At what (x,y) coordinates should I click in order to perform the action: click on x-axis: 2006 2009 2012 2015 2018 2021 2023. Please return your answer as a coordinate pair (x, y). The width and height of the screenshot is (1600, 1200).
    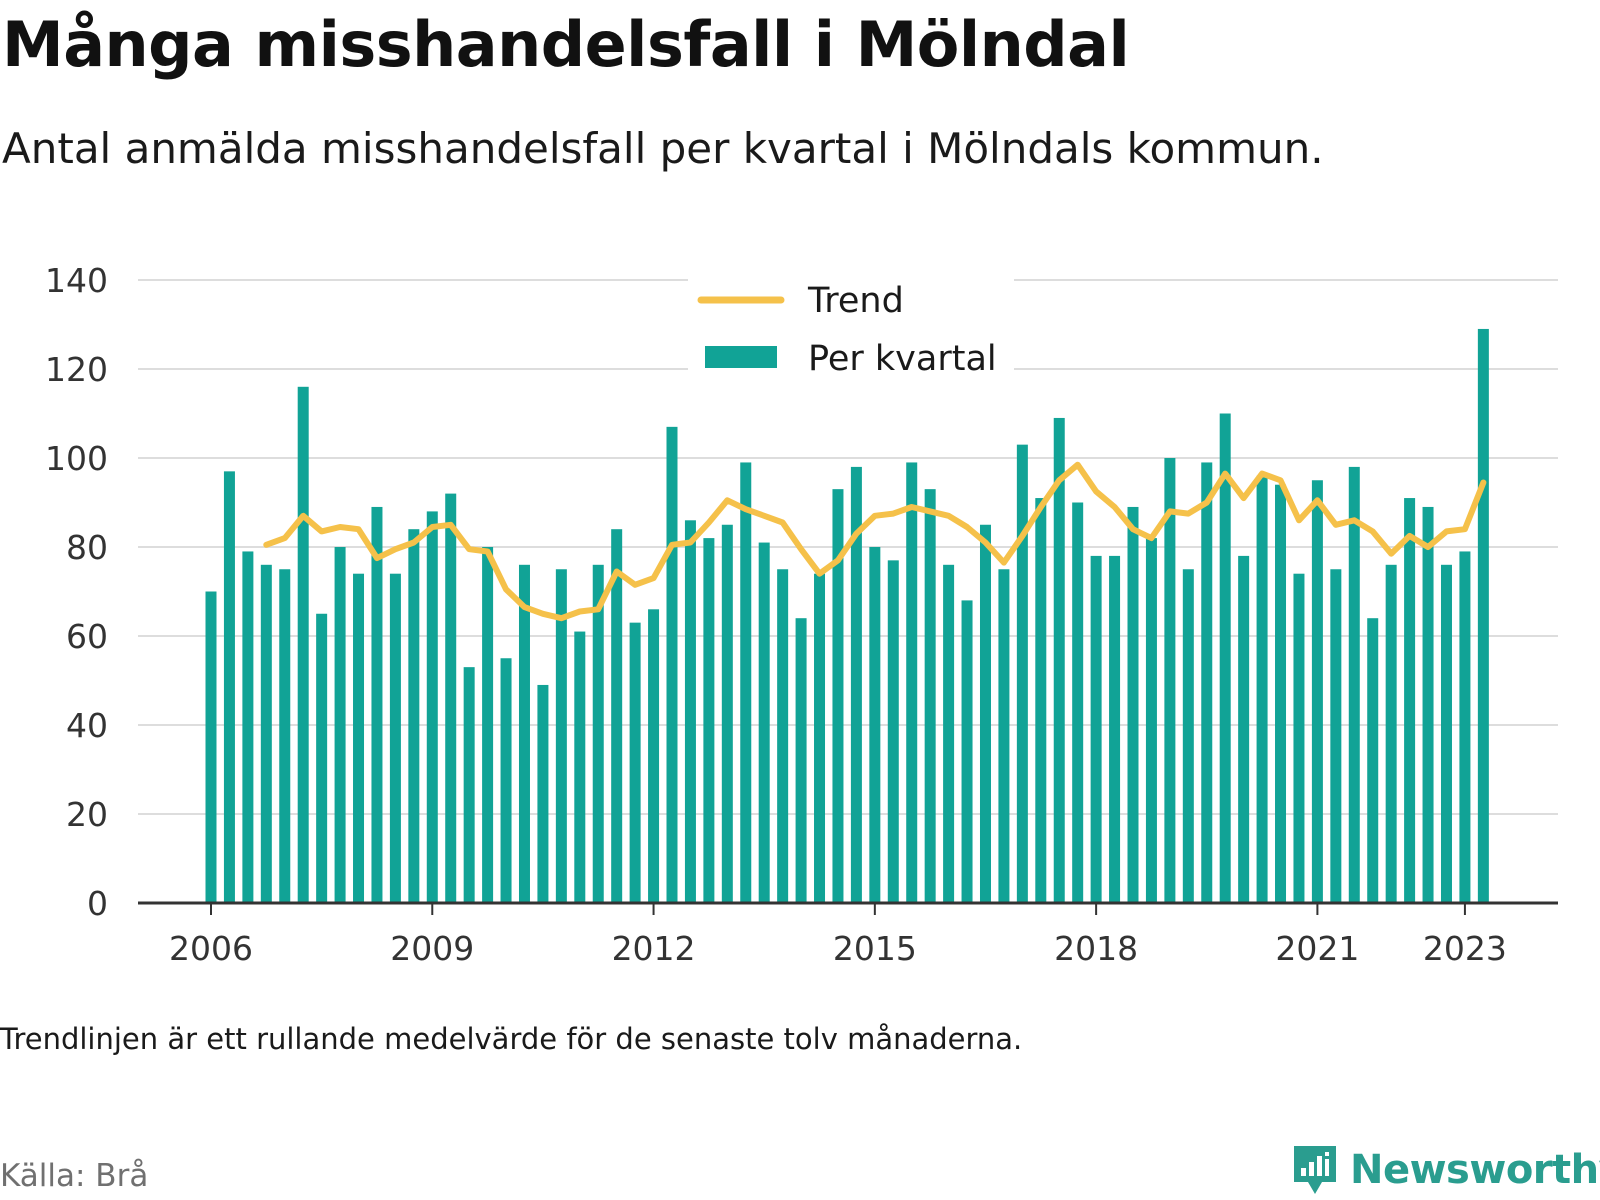
    Looking at the image, I should click on (848, 934).